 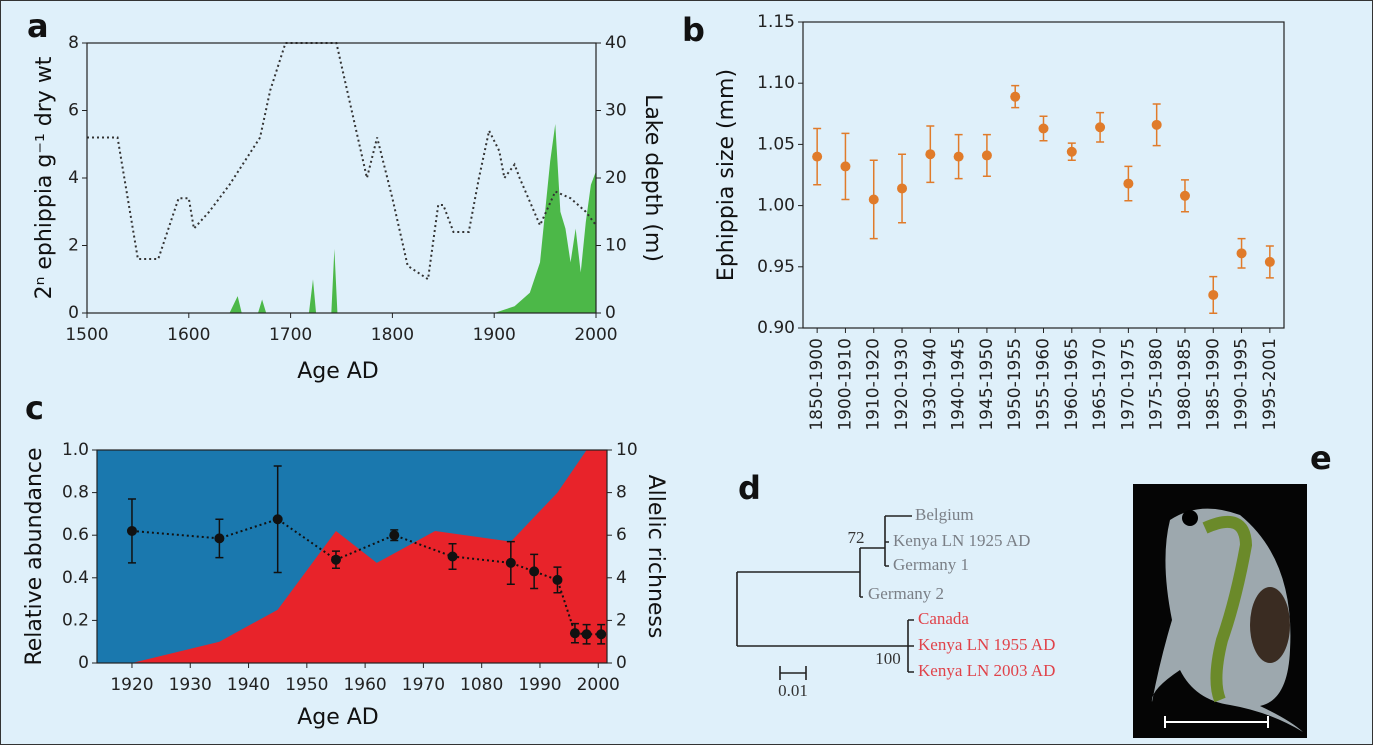 What do you see at coordinates (888, 658) in the screenshot?
I see `bootstrap-label: 100` at bounding box center [888, 658].